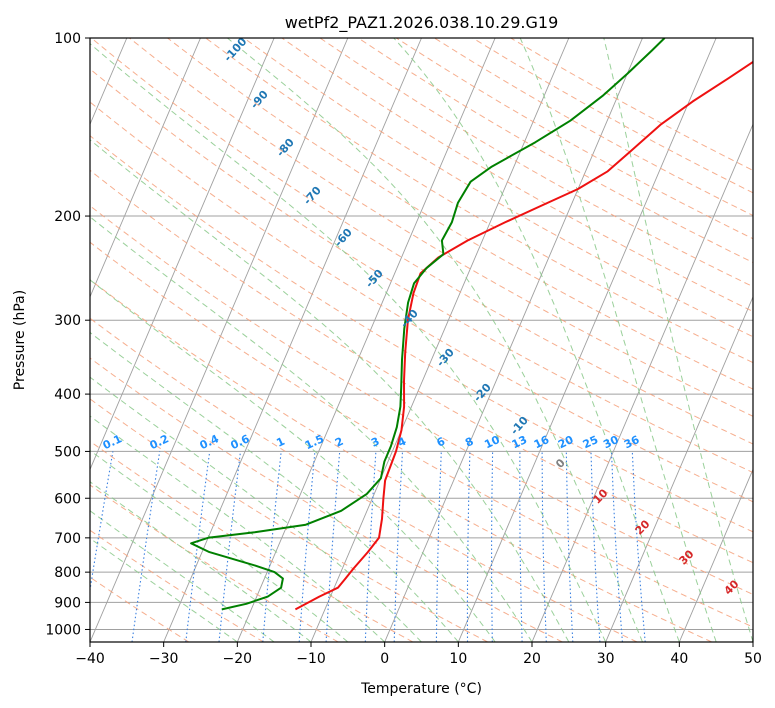  I want to click on mixing-ratio-label: 13, so click(519, 442).